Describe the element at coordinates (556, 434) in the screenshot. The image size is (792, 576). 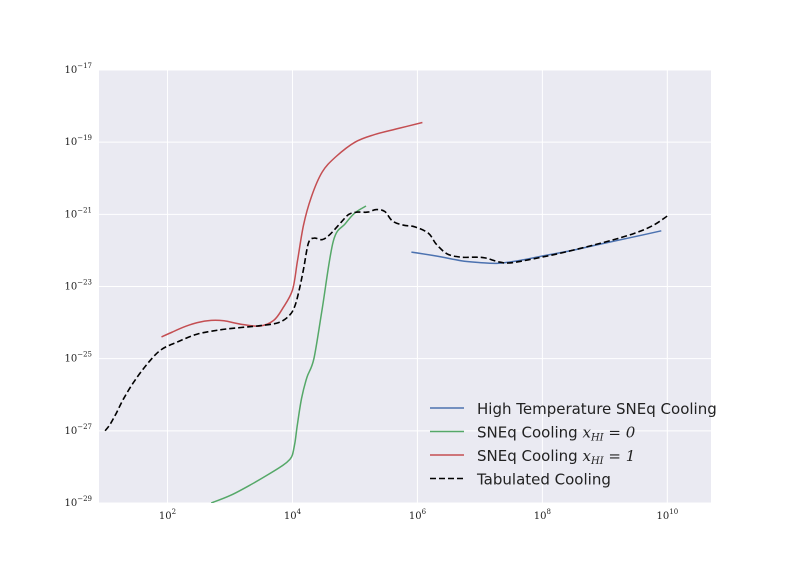
I see `legend-label: SNEq Cooling xHI = 0` at that location.